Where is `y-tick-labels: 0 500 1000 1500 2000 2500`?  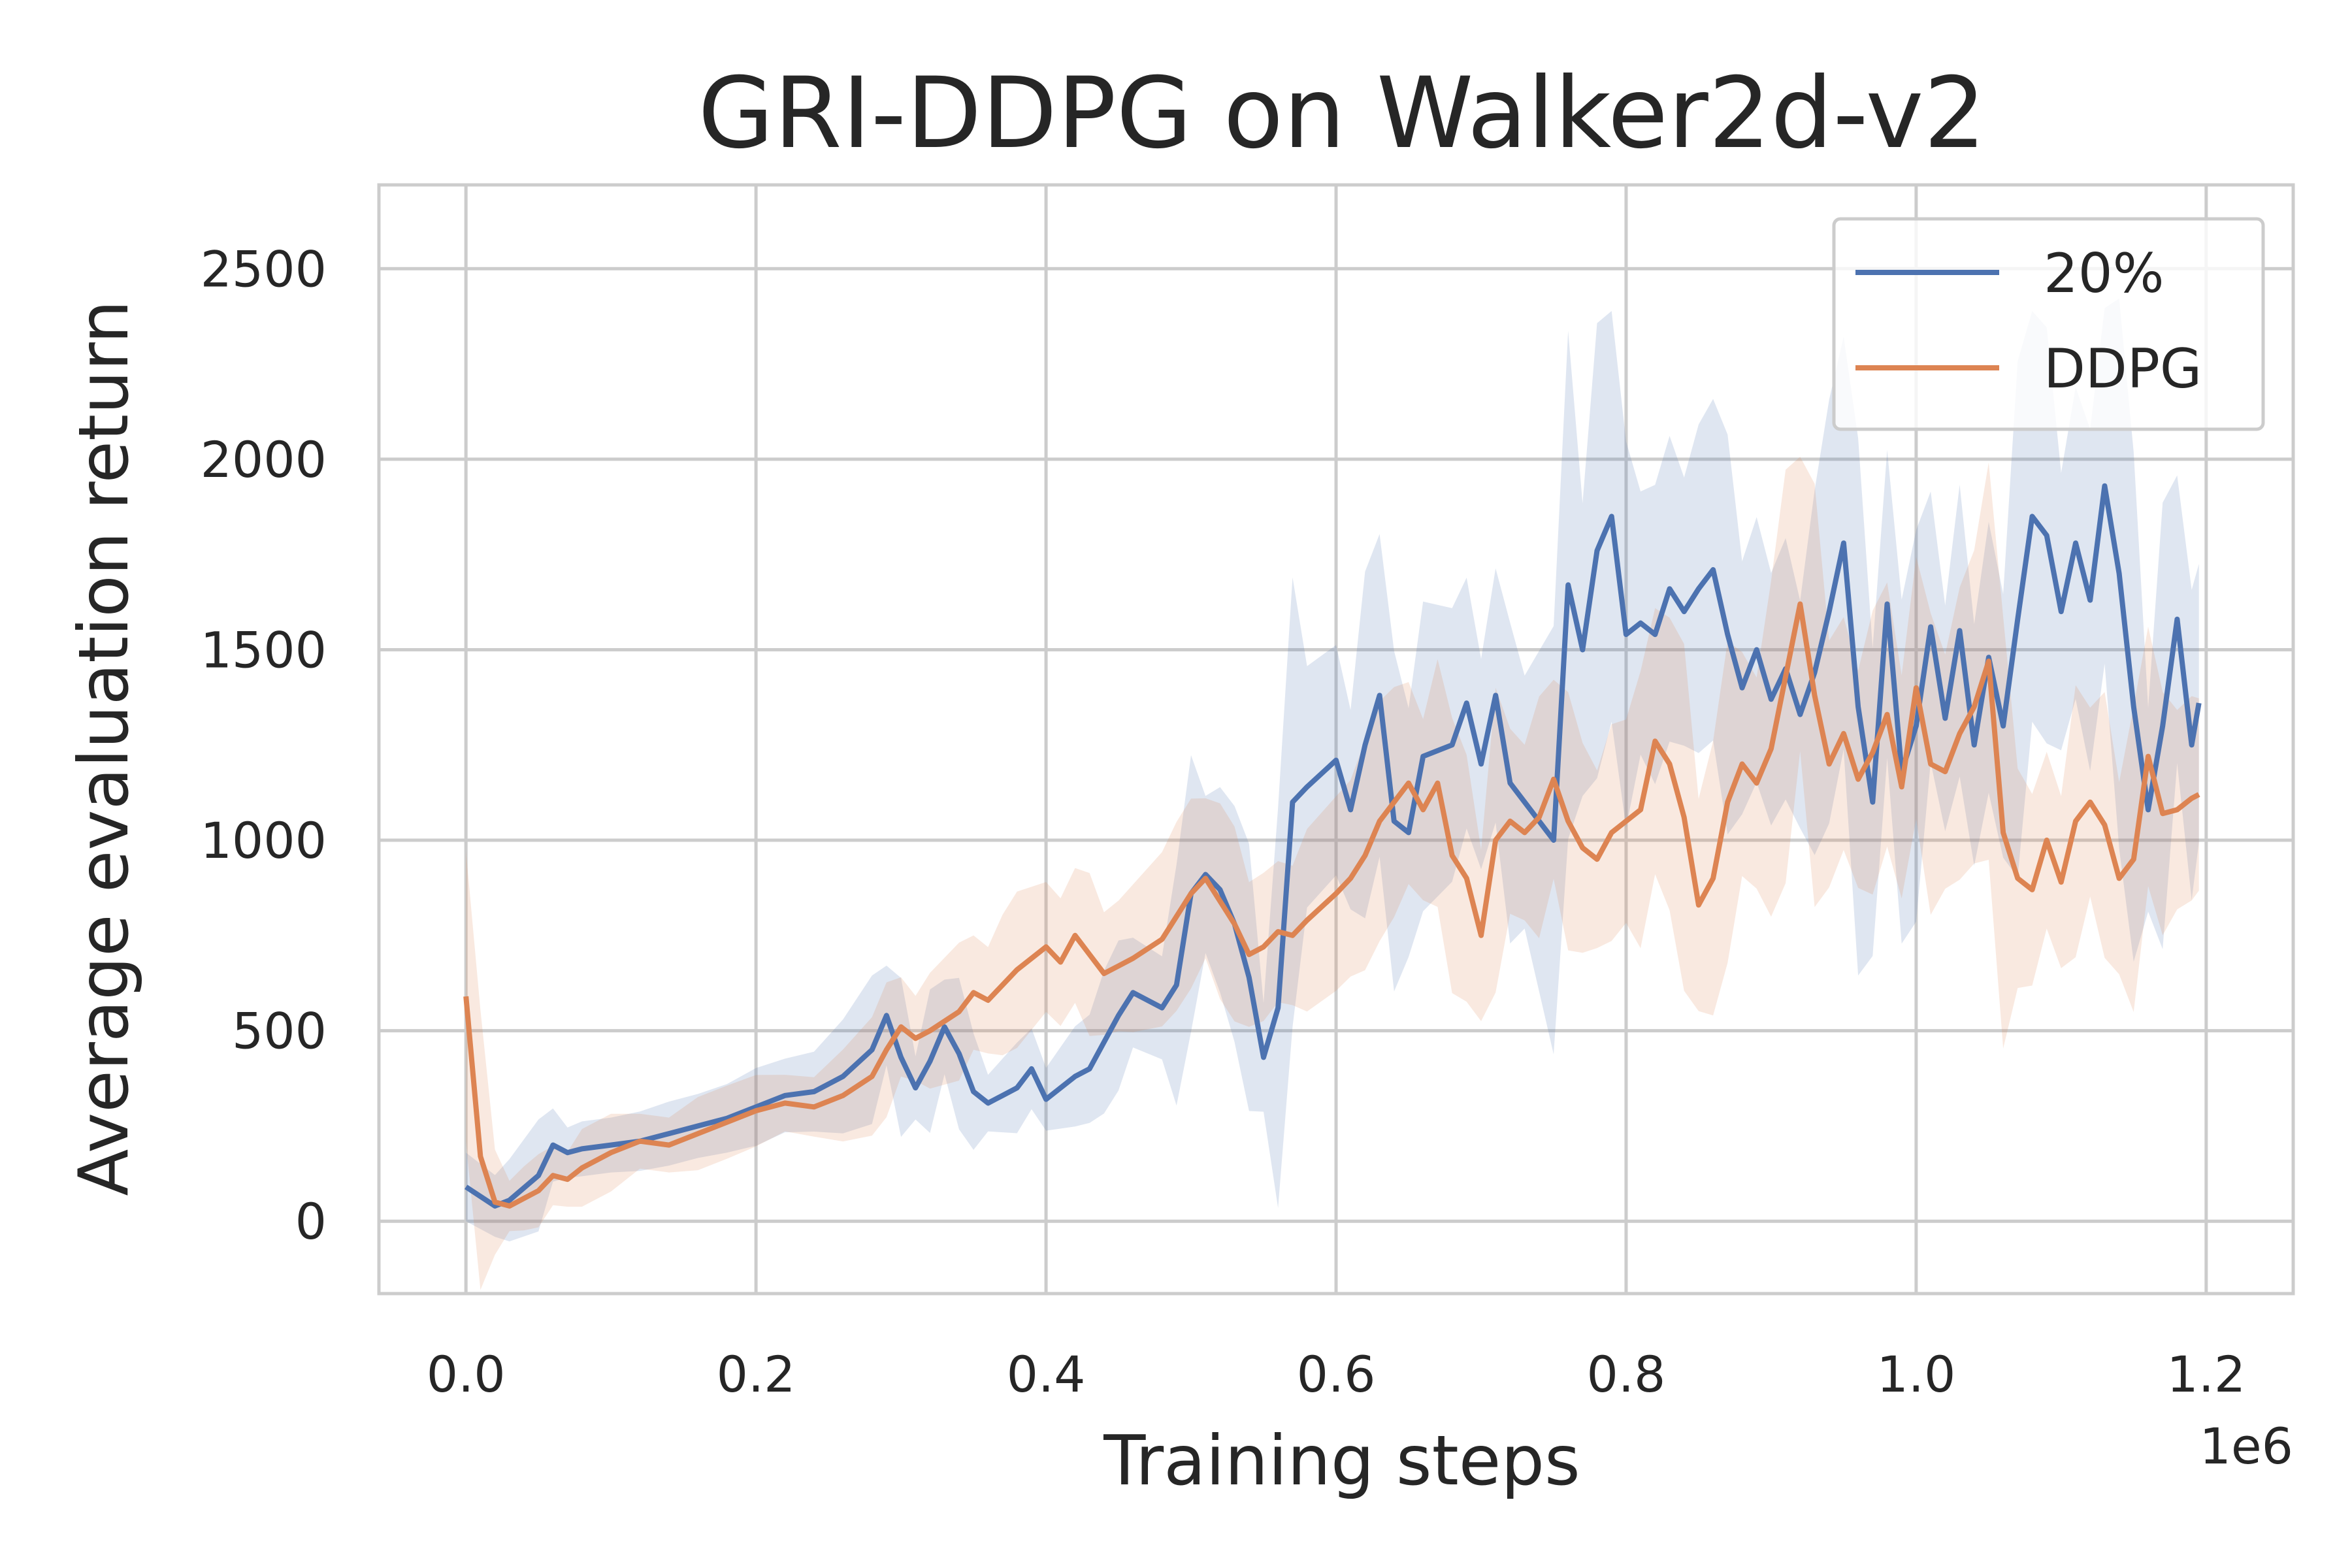 y-tick-labels: 0 500 1000 1500 2000 2500 is located at coordinates (264, 745).